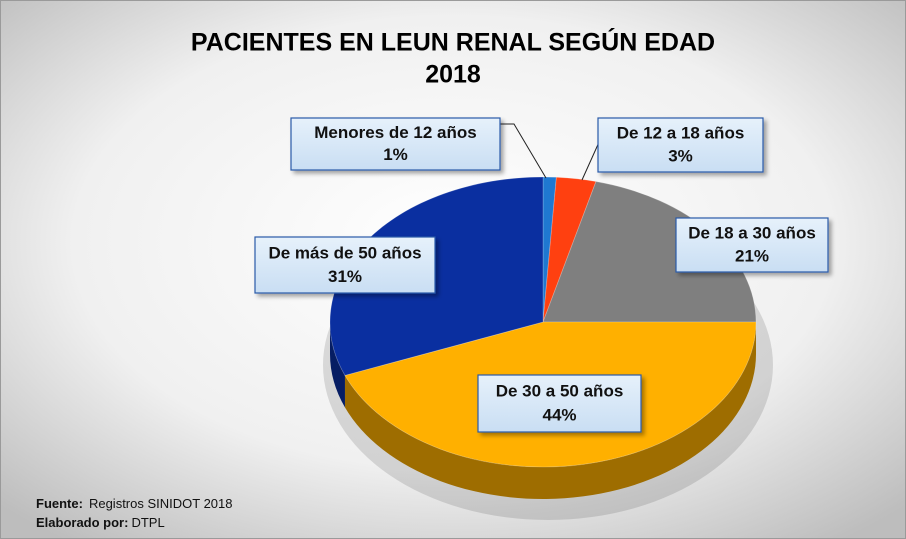  I want to click on credit: Elaborado por: DTPL, so click(100, 522).